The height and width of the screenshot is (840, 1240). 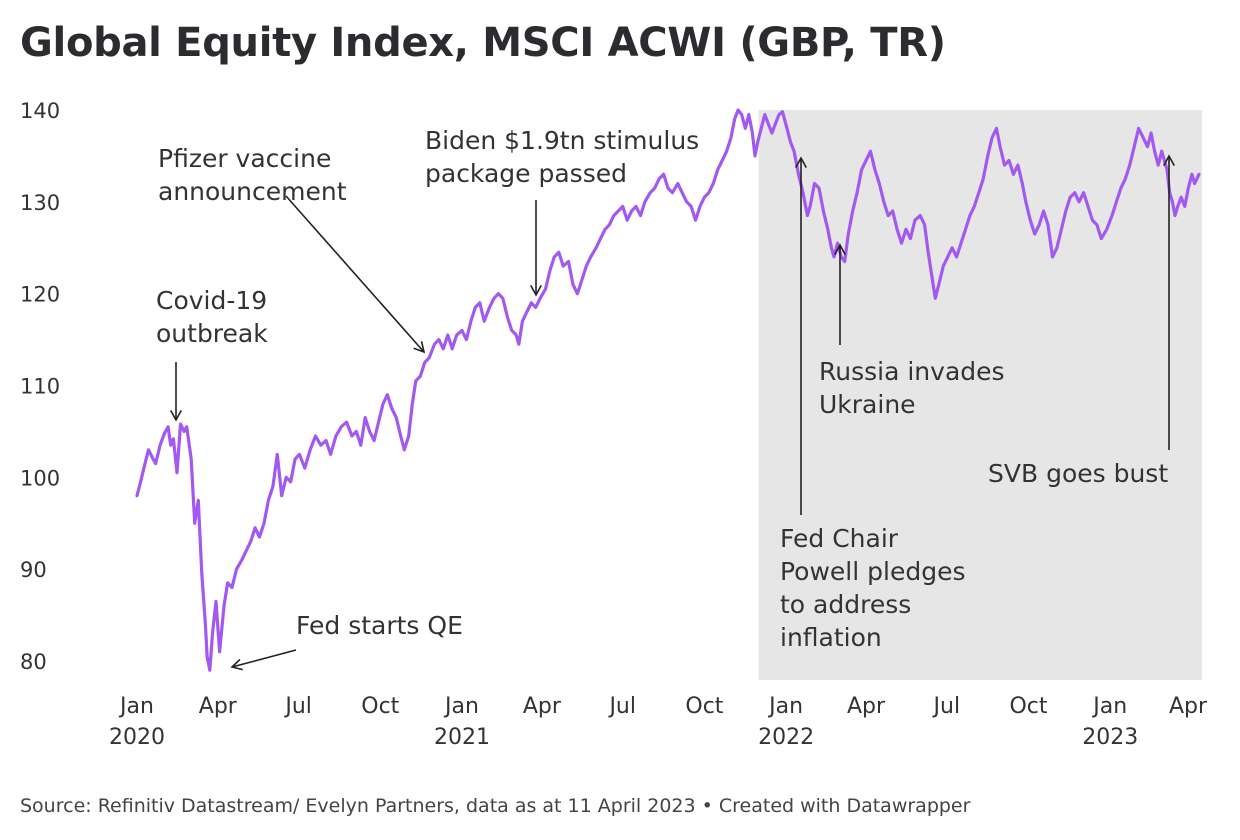 What do you see at coordinates (845, 604) in the screenshot?
I see `annotation-label-line: to address` at bounding box center [845, 604].